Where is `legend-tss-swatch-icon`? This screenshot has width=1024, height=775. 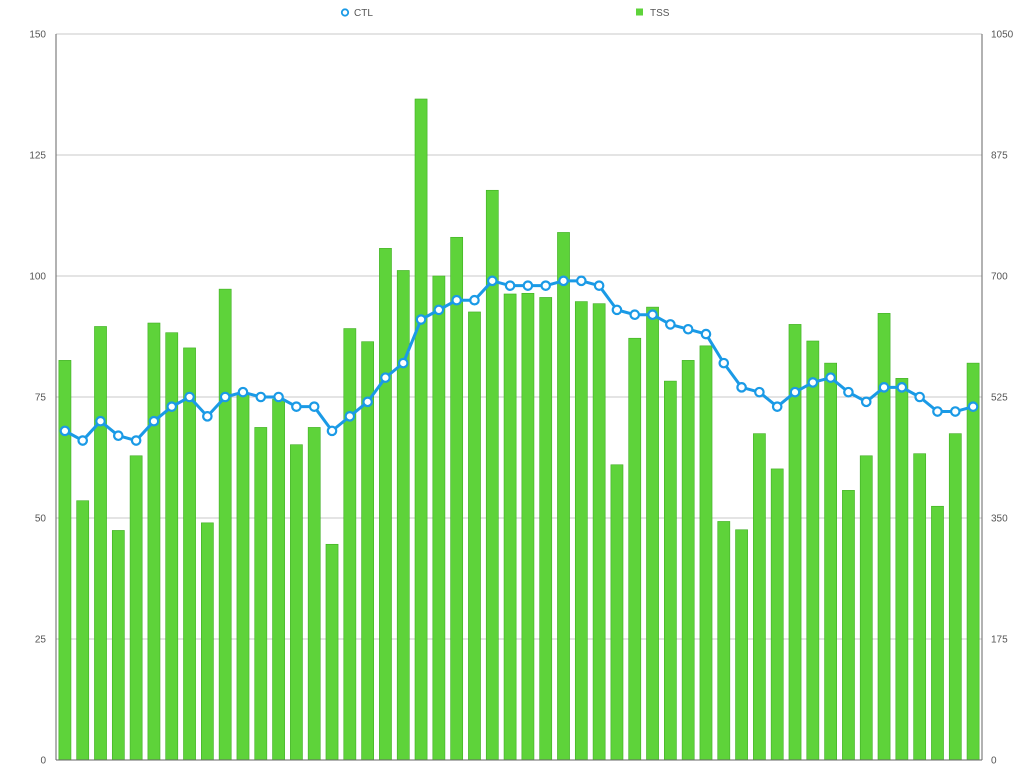
legend-tss-swatch-icon is located at coordinates (639, 12).